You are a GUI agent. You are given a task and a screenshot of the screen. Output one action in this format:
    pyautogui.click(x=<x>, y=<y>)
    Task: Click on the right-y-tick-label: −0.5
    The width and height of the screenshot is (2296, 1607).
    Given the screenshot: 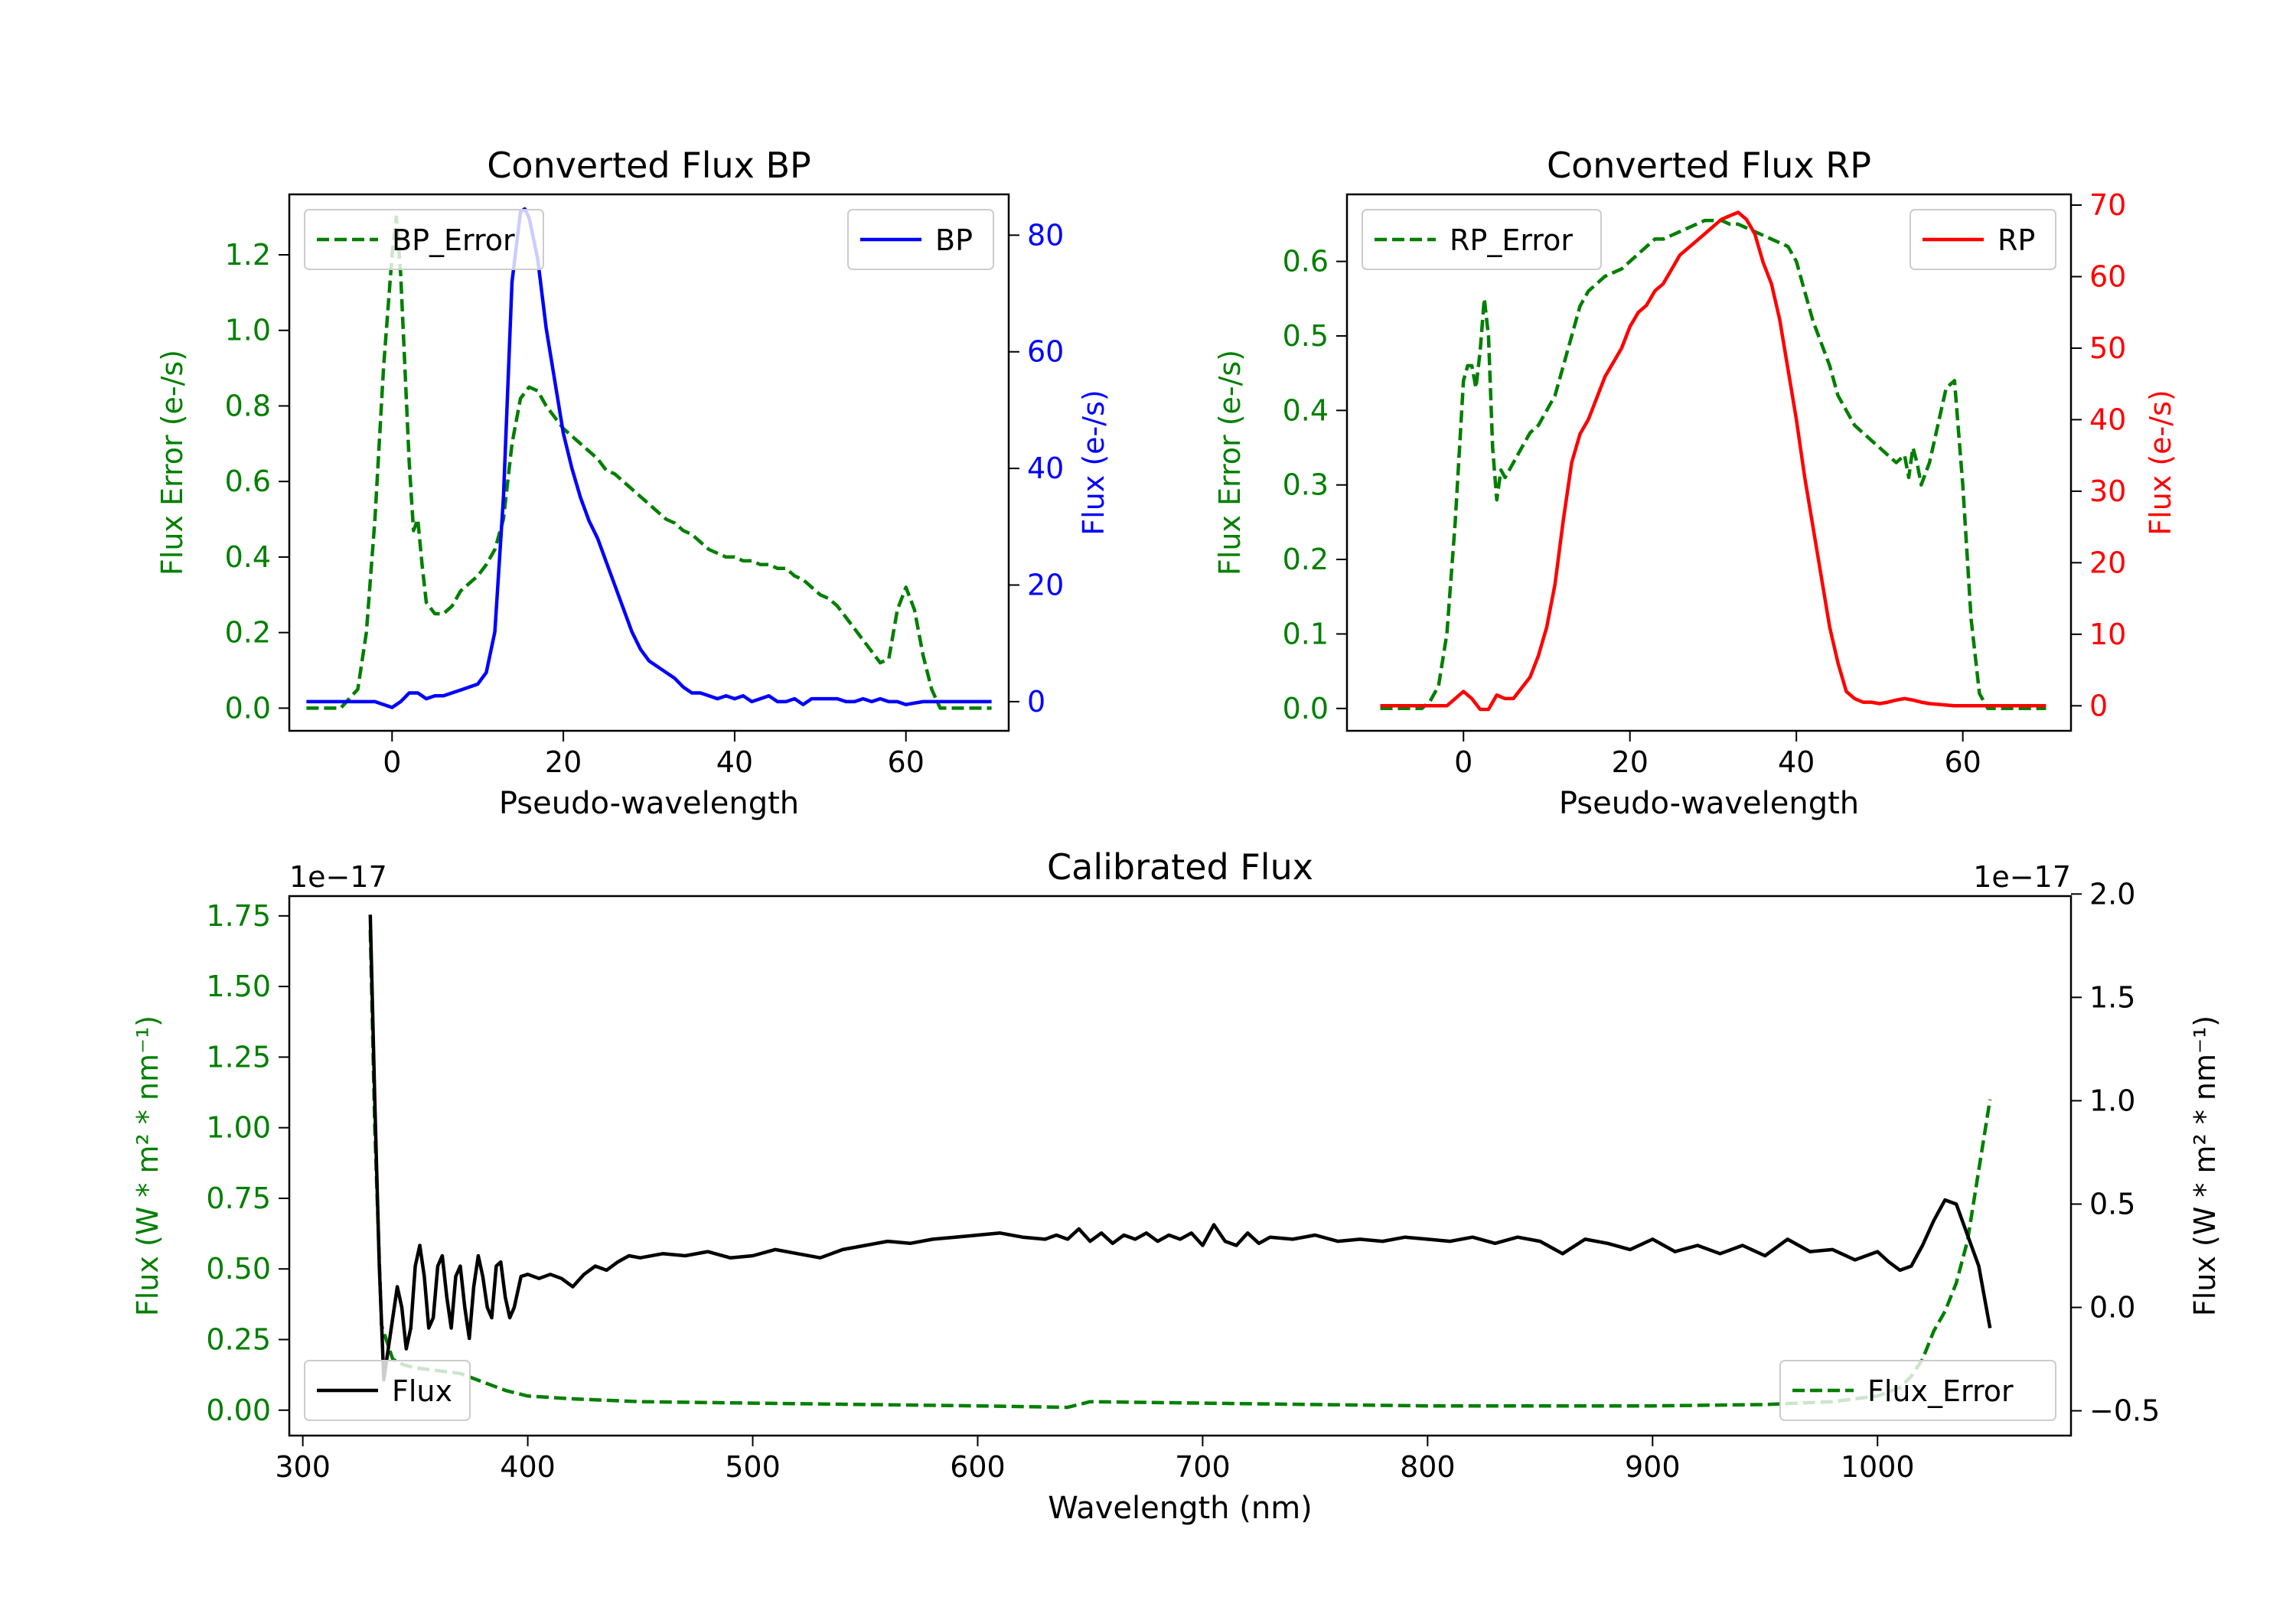 What is the action you would take?
    pyautogui.click(x=2124, y=1411)
    